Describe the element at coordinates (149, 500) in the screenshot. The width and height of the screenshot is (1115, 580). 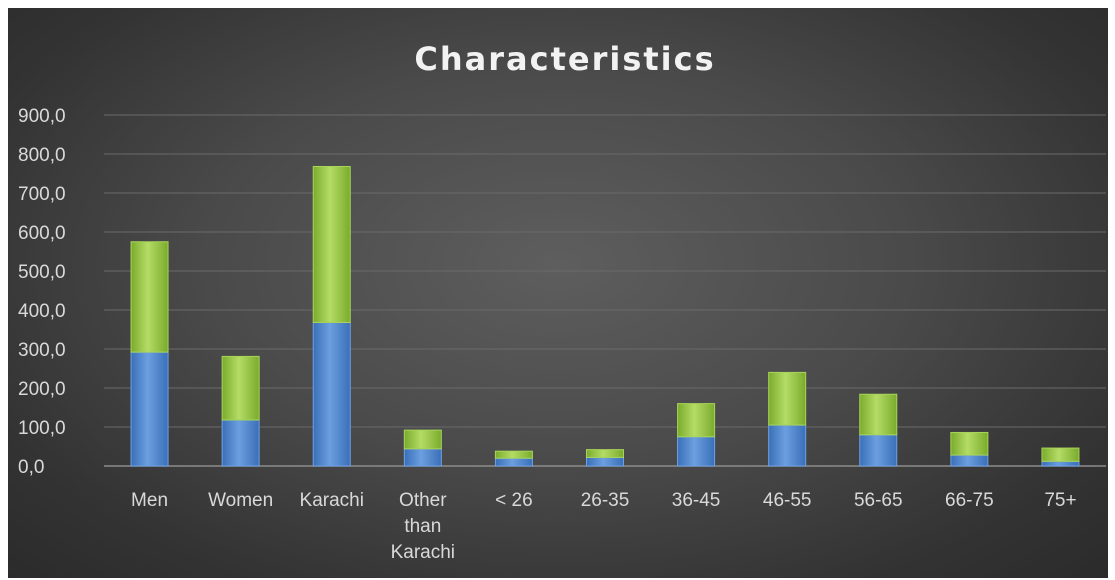
I see `category-label: Men` at that location.